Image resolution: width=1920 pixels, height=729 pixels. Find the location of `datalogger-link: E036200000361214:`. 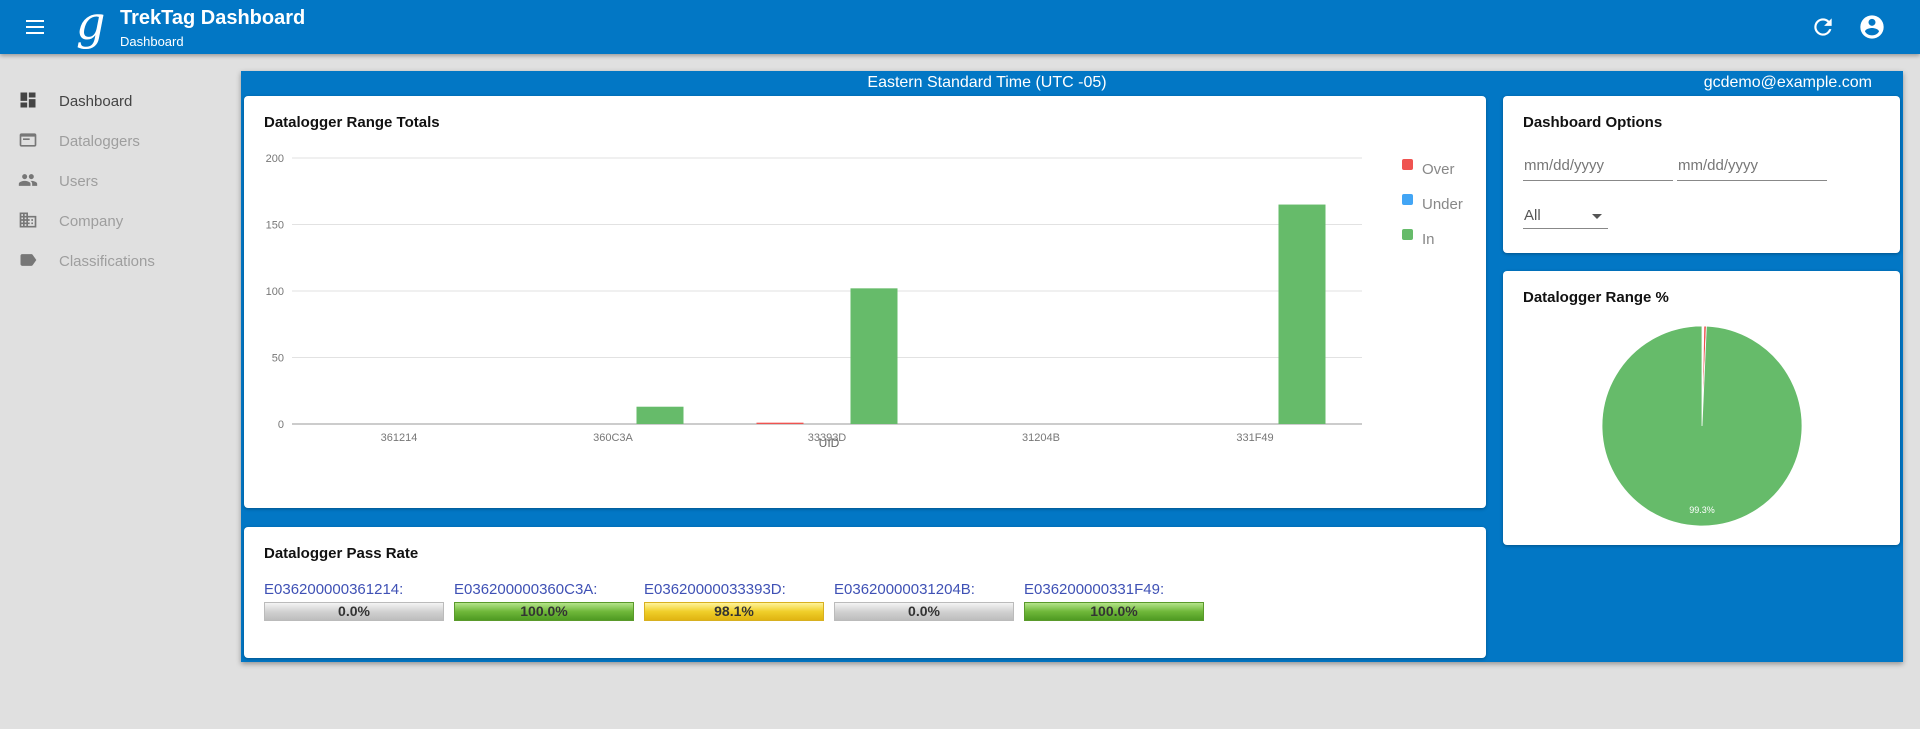

datalogger-link: E036200000361214: is located at coordinates (334, 589).